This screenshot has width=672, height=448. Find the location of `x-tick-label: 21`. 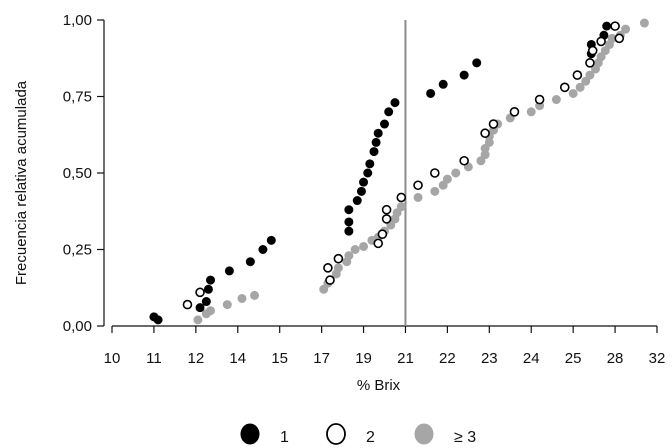

x-tick-label: 21 is located at coordinates (405, 358).